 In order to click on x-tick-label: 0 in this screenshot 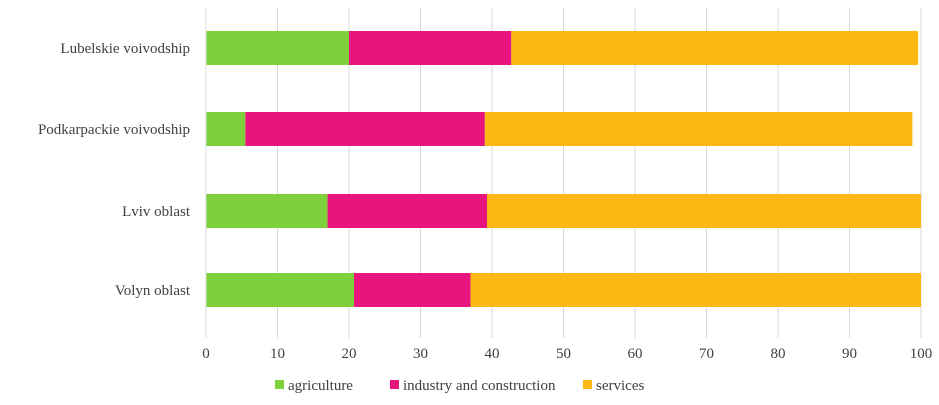, I will do `click(206, 354)`.